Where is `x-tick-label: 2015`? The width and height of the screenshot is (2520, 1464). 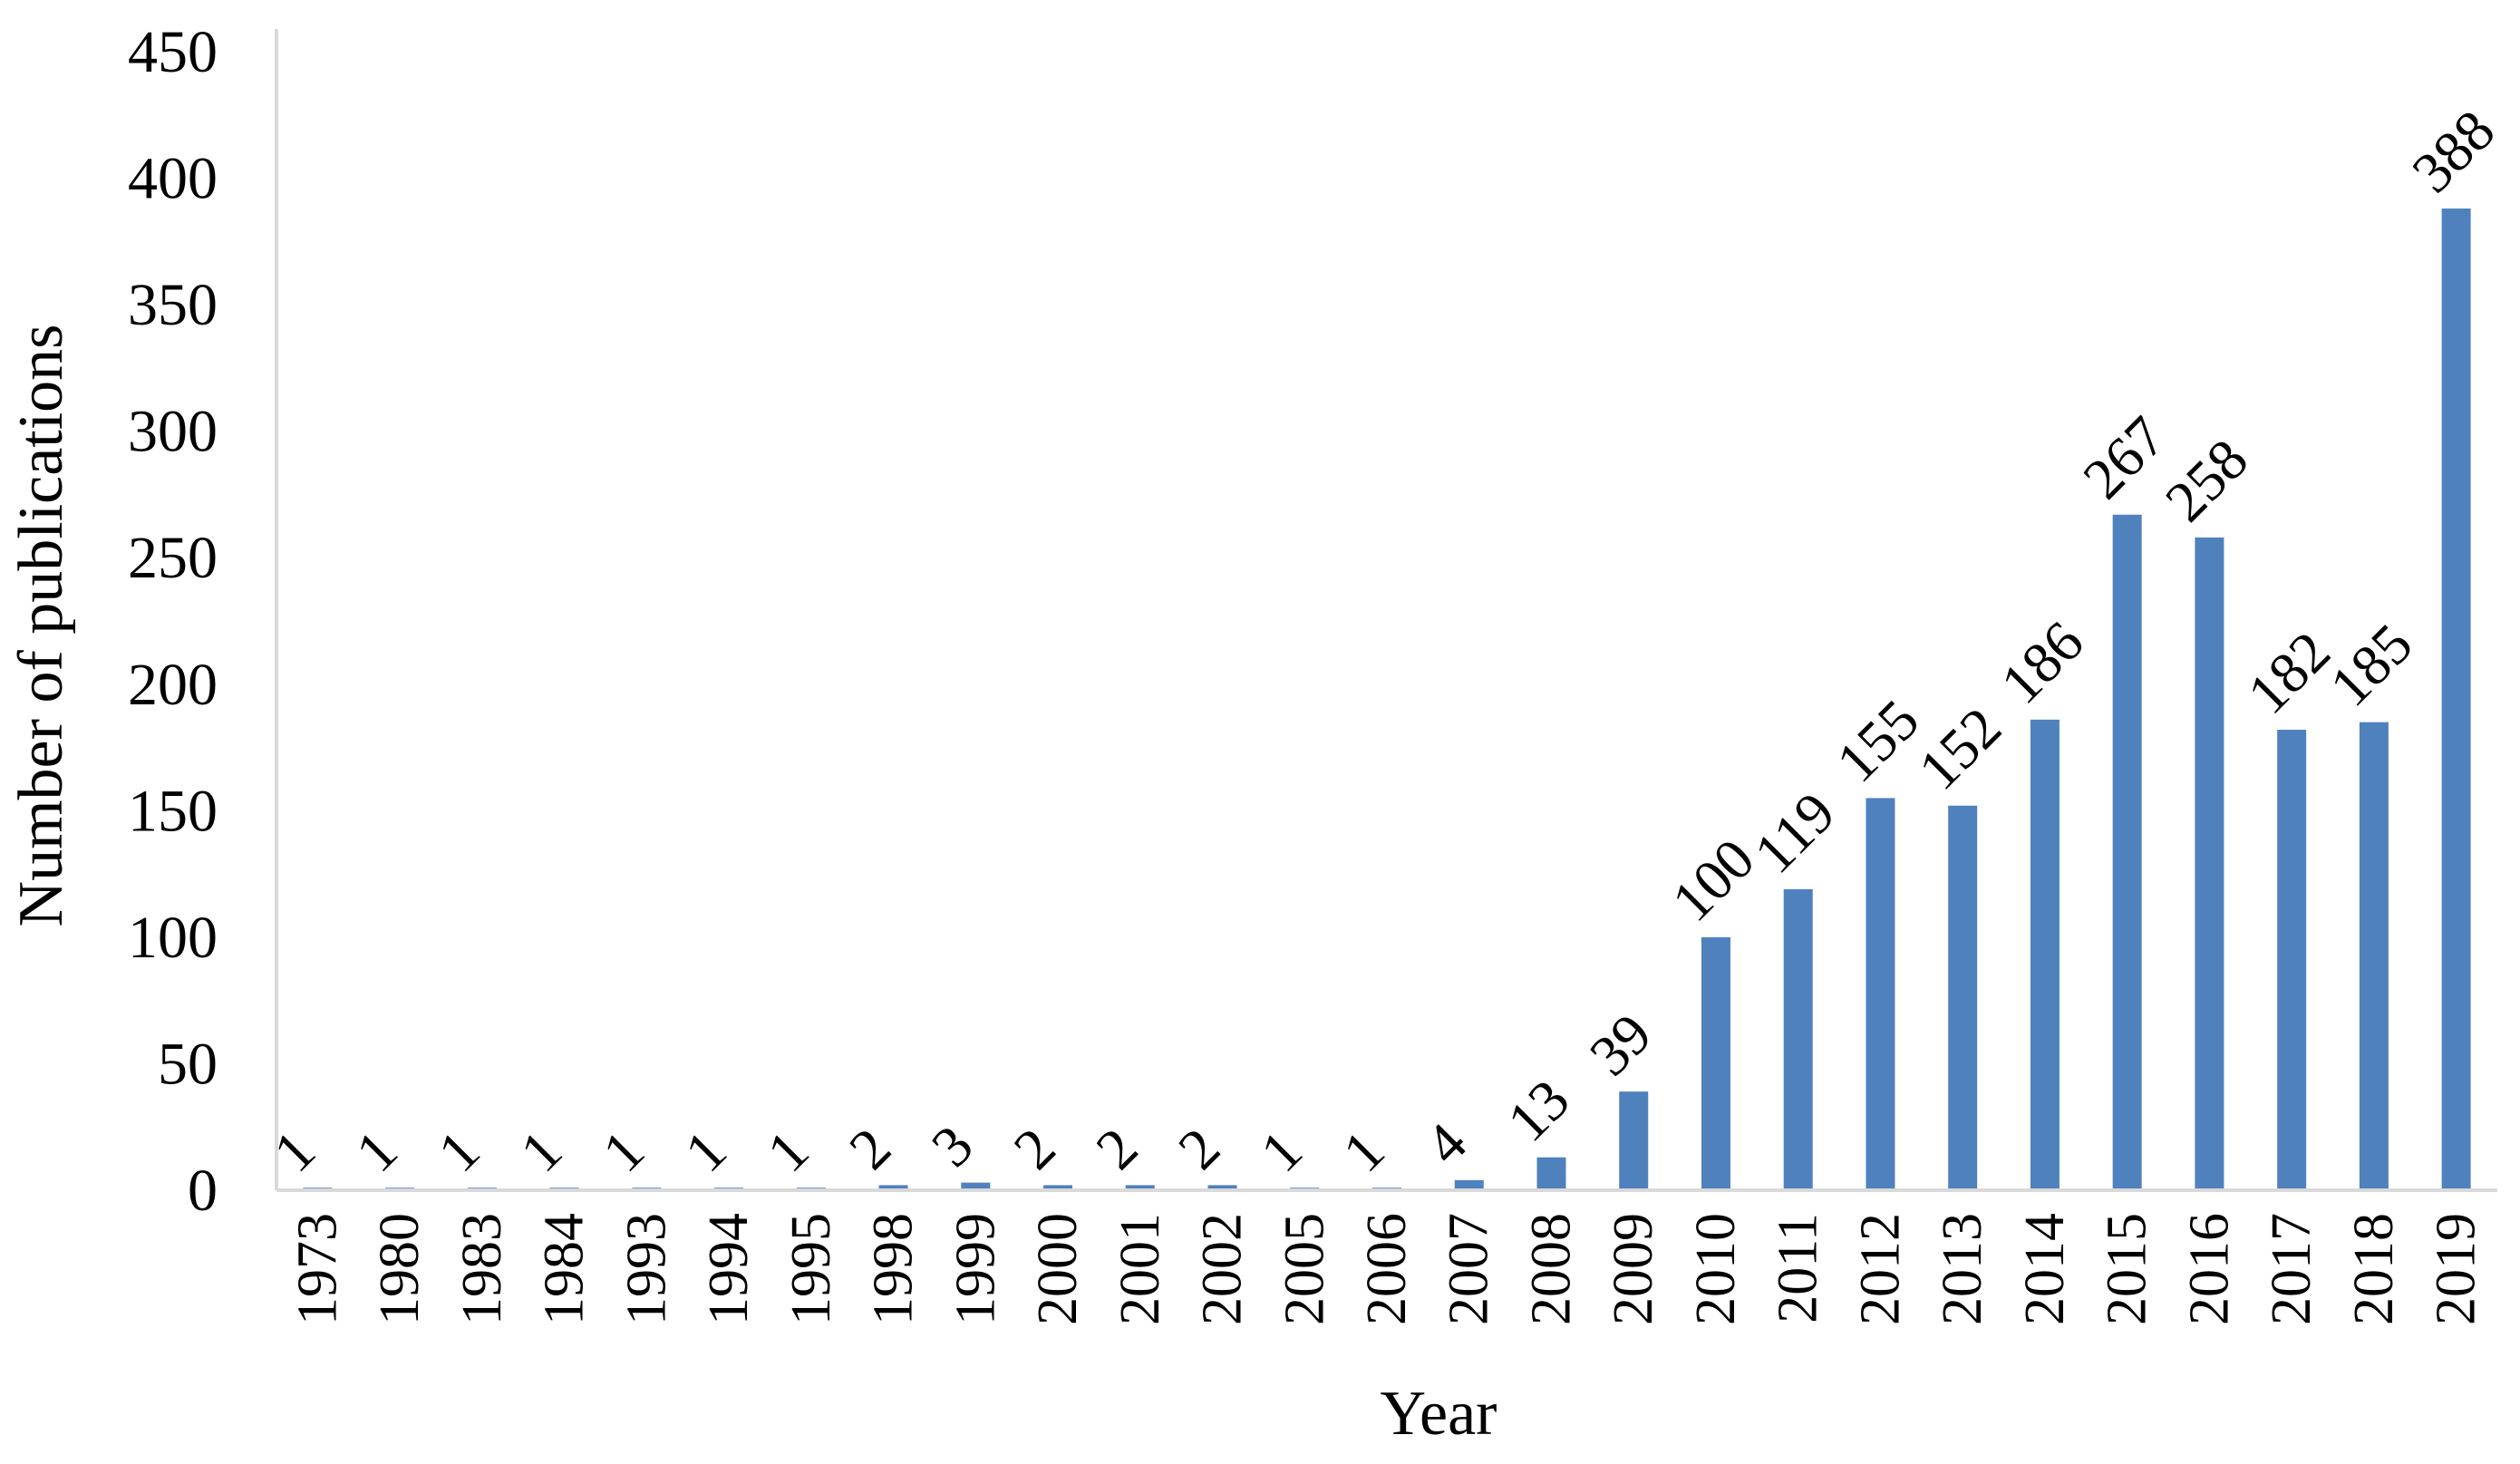
x-tick-label: 2015 is located at coordinates (2127, 1269).